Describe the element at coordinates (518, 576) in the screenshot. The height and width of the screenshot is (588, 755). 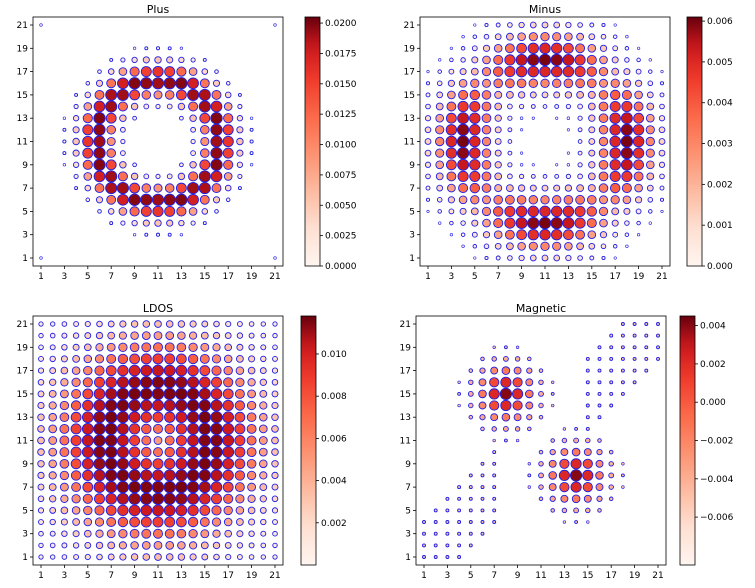
I see `x-tick-label: 9` at that location.